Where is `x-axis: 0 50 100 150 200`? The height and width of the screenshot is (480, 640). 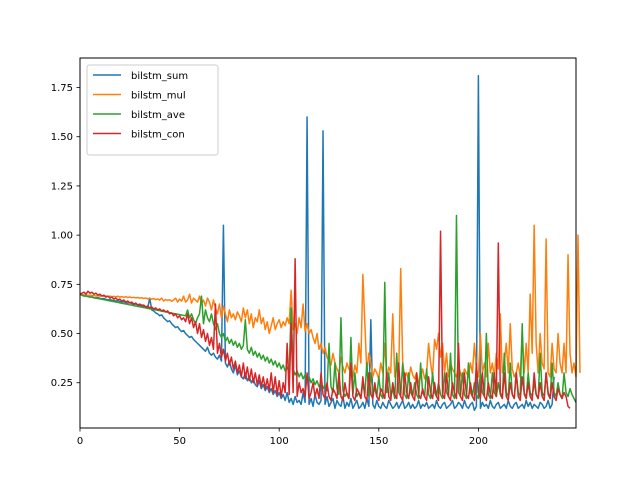
x-axis: 0 50 100 150 200 is located at coordinates (282, 437).